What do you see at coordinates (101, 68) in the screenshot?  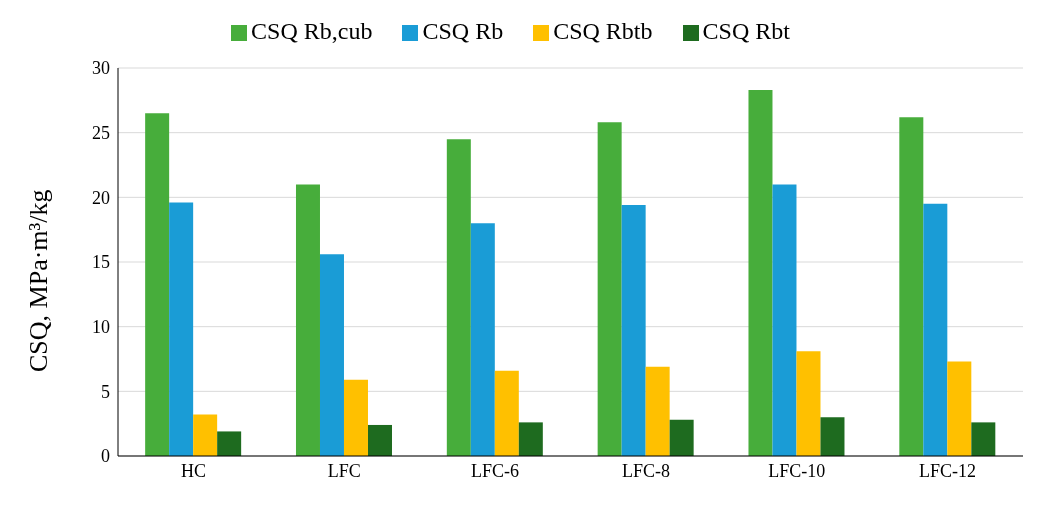 I see `y-tick-label: 30` at bounding box center [101, 68].